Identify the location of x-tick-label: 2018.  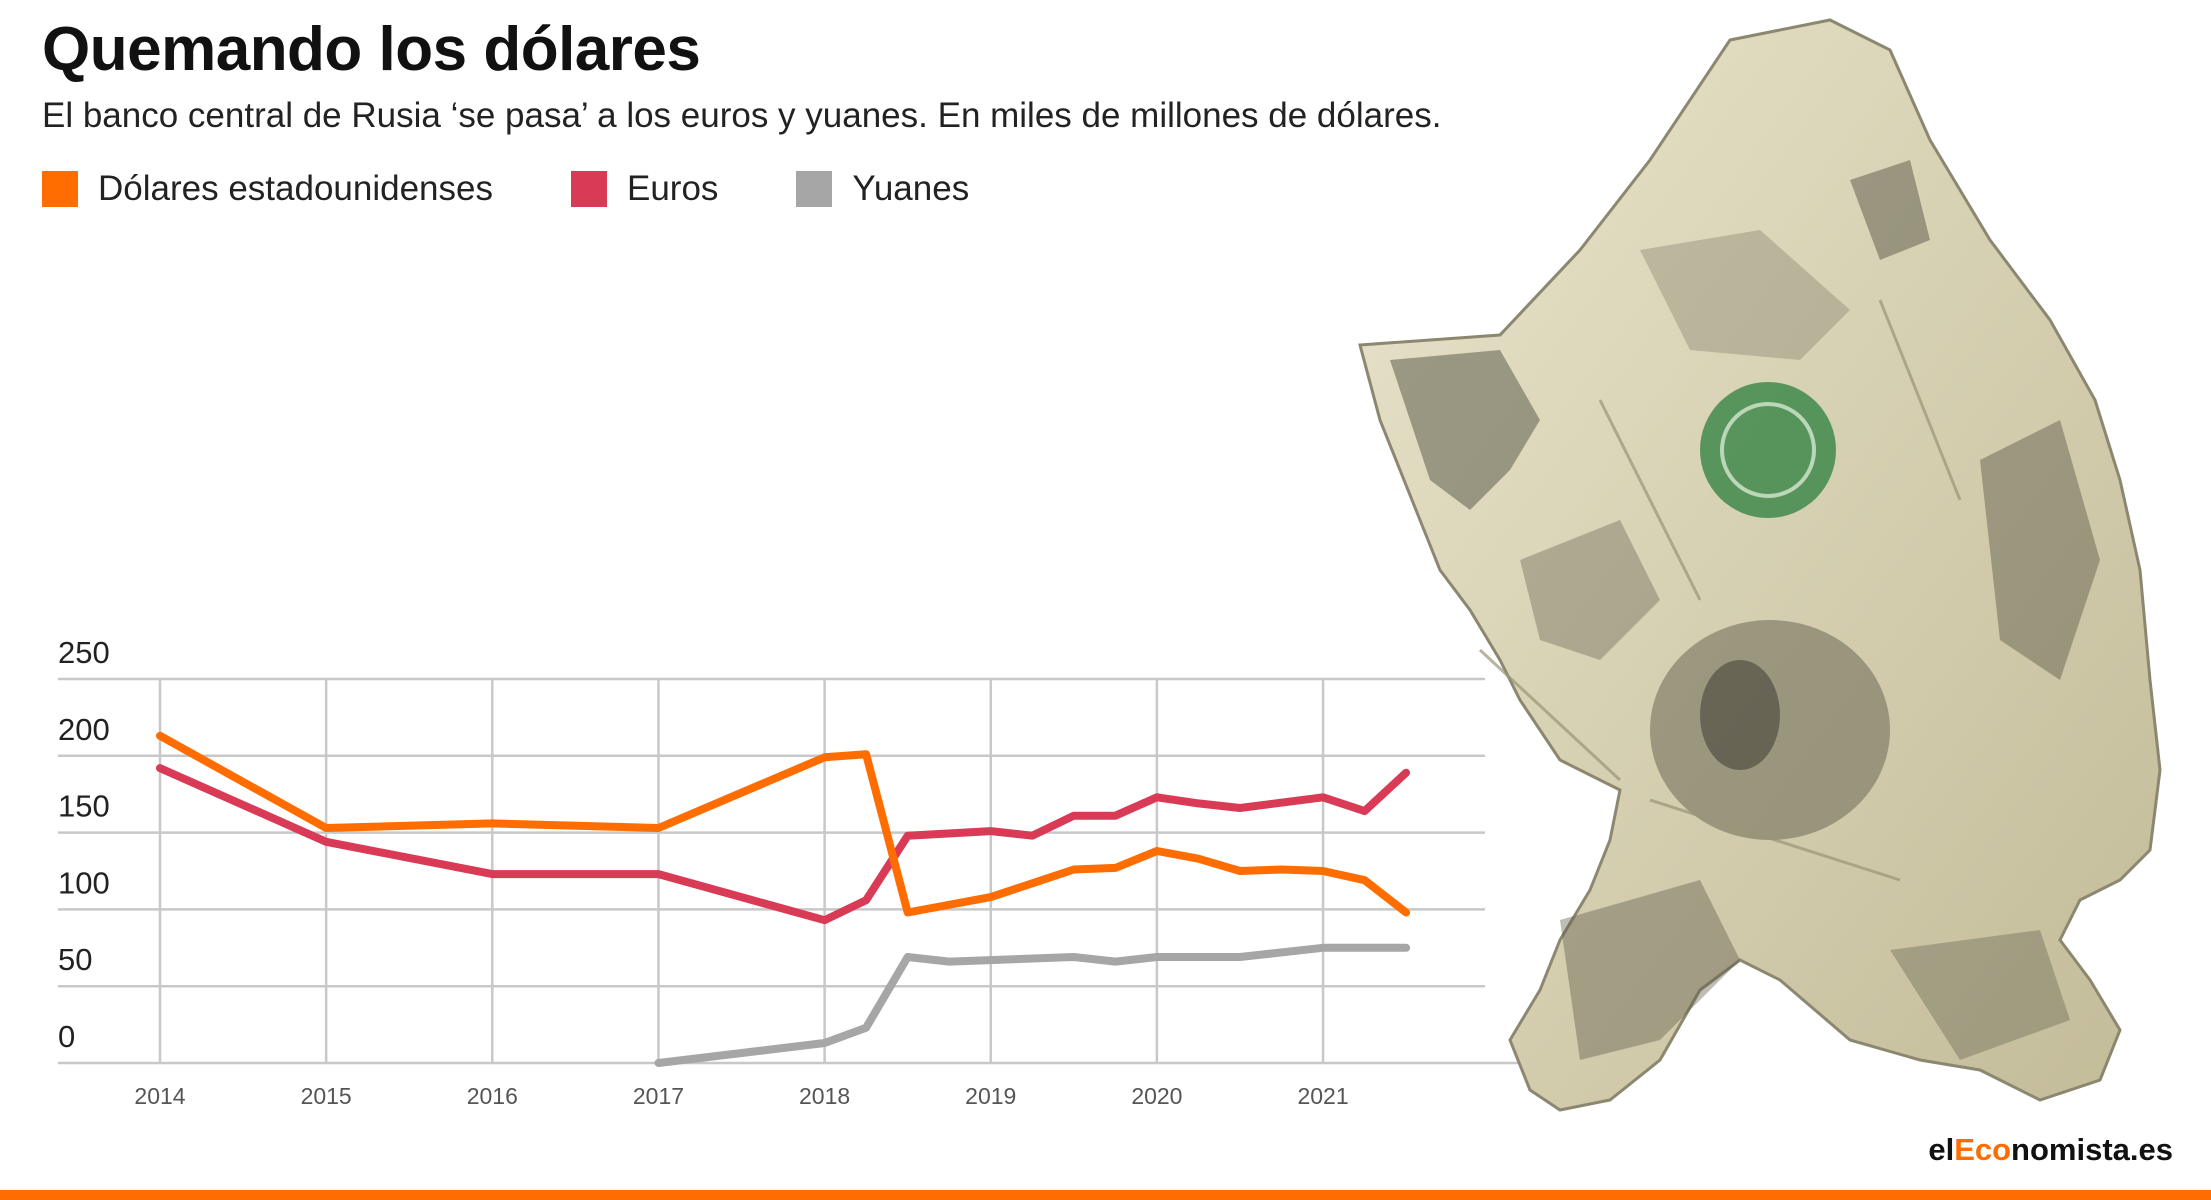
(824, 1096).